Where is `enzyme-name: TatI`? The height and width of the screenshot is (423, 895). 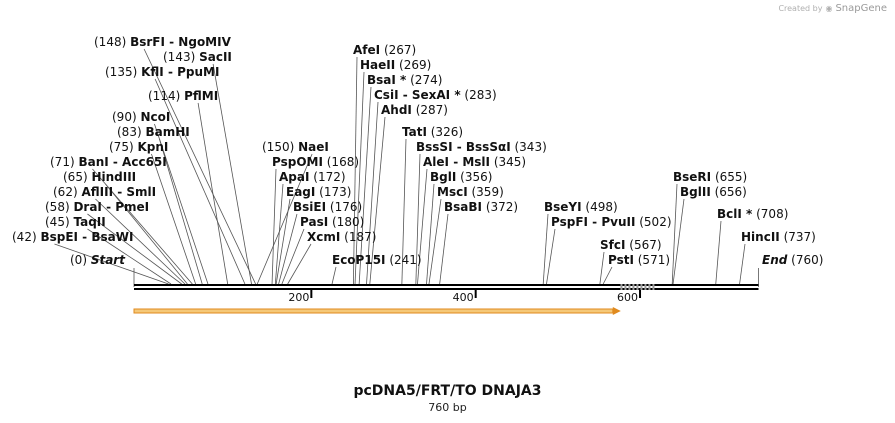 enzyme-name: TatI is located at coordinates (414, 132).